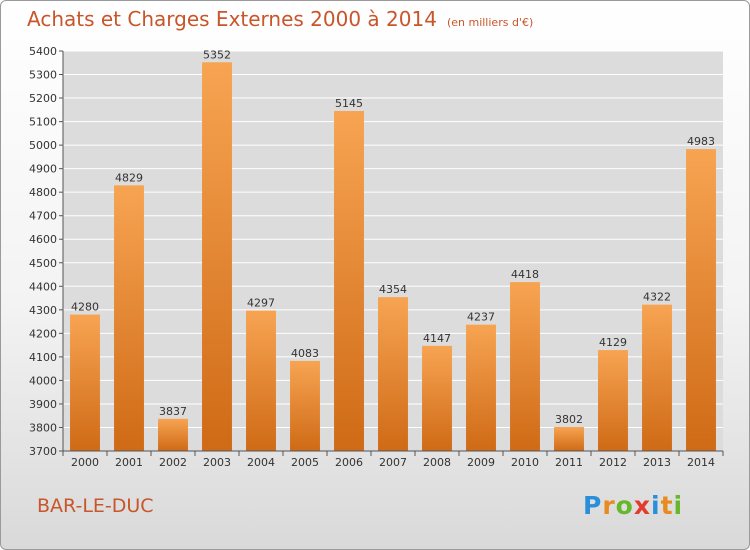 This screenshot has height=550, width=750. I want to click on y-tick-label: 4000, so click(43, 380).